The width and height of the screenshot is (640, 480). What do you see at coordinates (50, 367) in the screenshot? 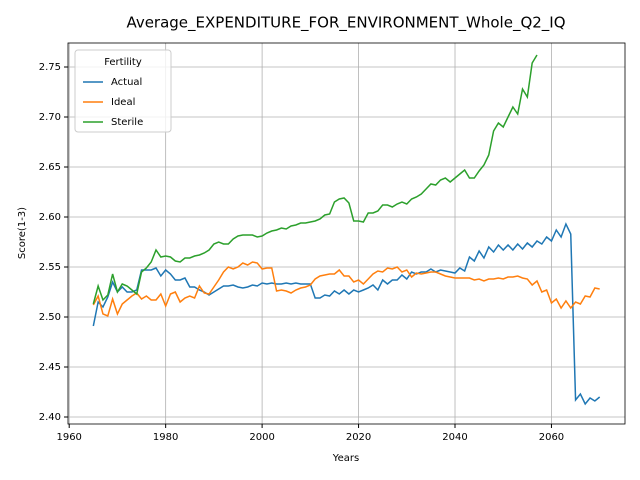
I see `y-tick-label: 2.45` at bounding box center [50, 367].